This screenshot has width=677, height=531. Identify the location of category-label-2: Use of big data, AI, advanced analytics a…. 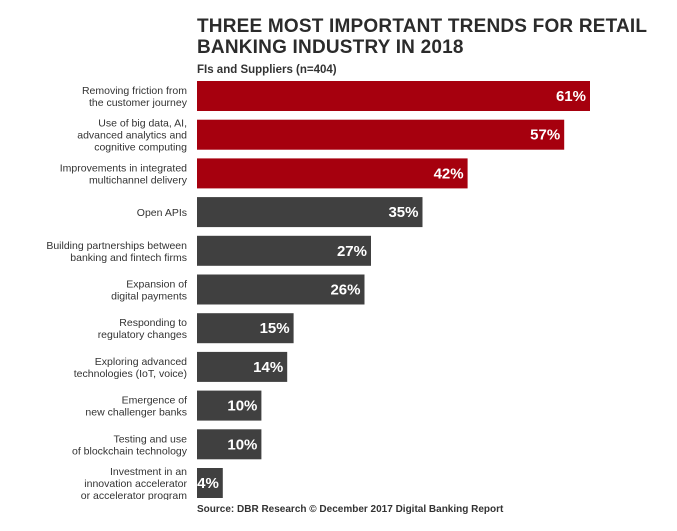
(132, 136).